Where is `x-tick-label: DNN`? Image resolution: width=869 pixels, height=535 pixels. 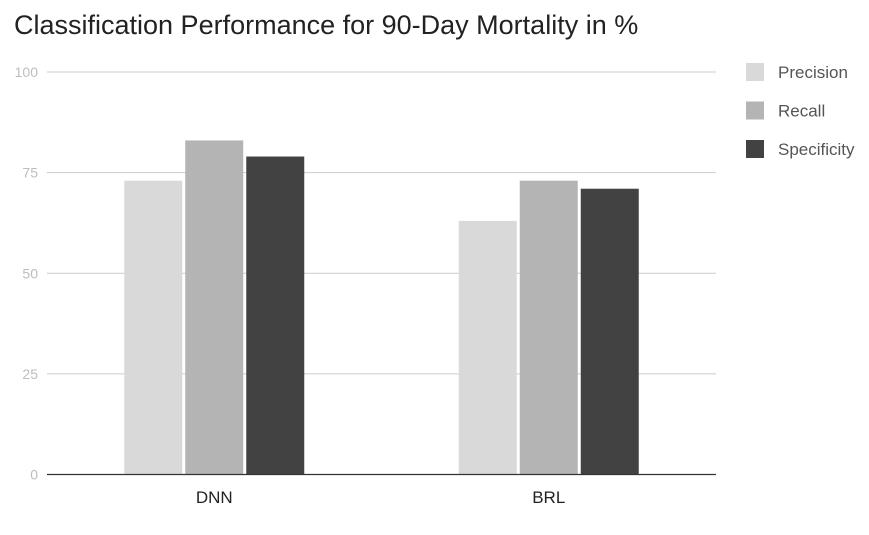 x-tick-label: DNN is located at coordinates (214, 497).